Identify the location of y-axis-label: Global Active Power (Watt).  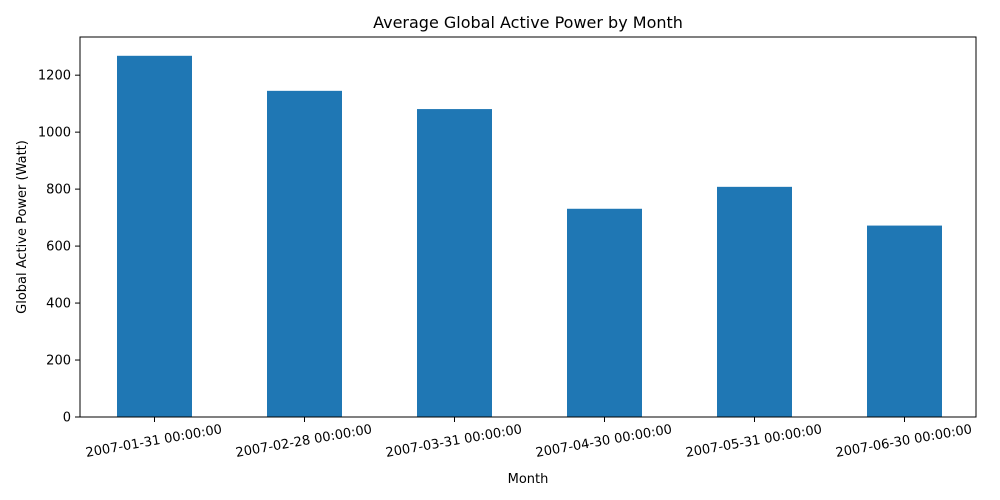
(22, 227).